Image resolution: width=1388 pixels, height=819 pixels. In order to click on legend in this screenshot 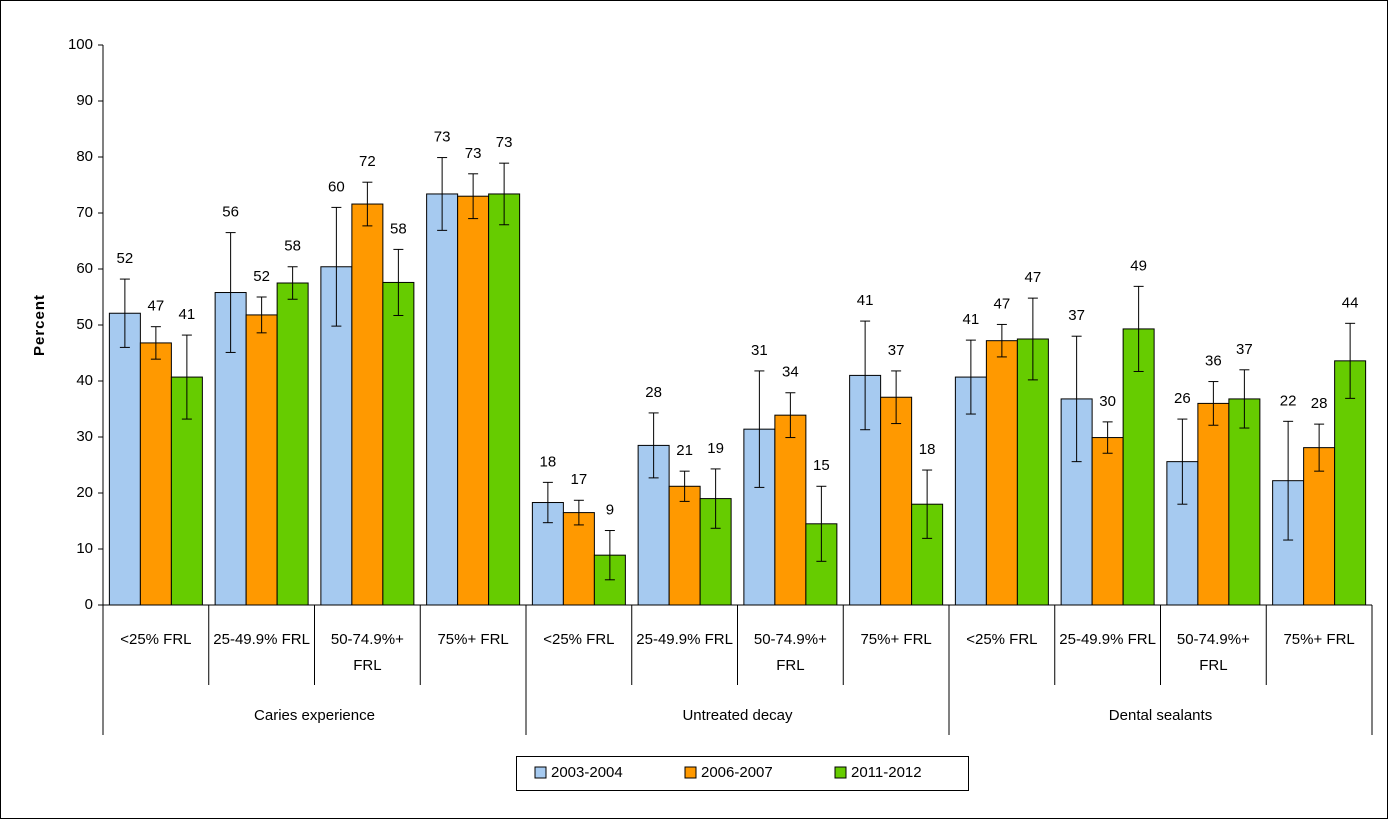, I will do `click(742, 773)`.